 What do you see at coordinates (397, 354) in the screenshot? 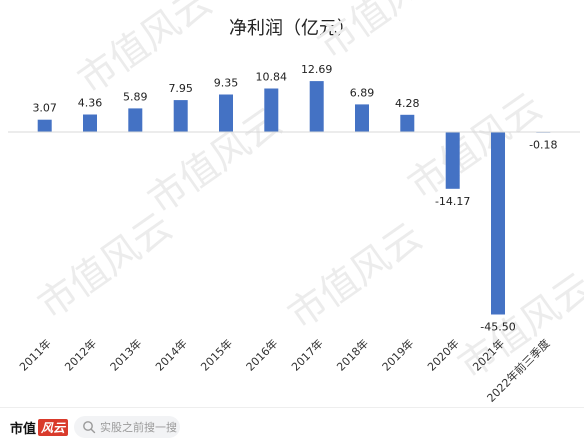
I see `x-tick-label-8: 2019年` at bounding box center [397, 354].